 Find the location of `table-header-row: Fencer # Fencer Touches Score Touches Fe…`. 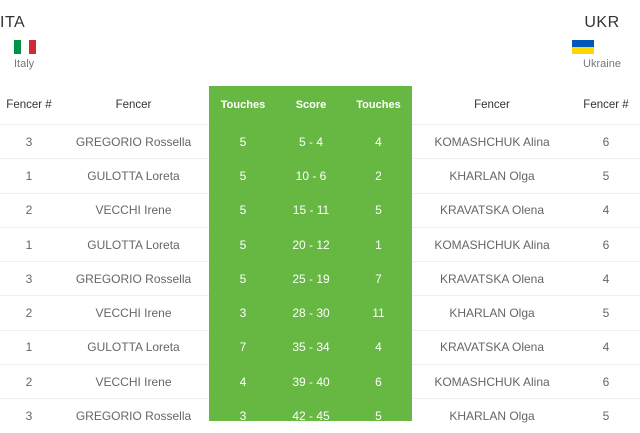

table-header-row: Fencer # Fencer Touches Score Touches Fe… is located at coordinates (320, 105).